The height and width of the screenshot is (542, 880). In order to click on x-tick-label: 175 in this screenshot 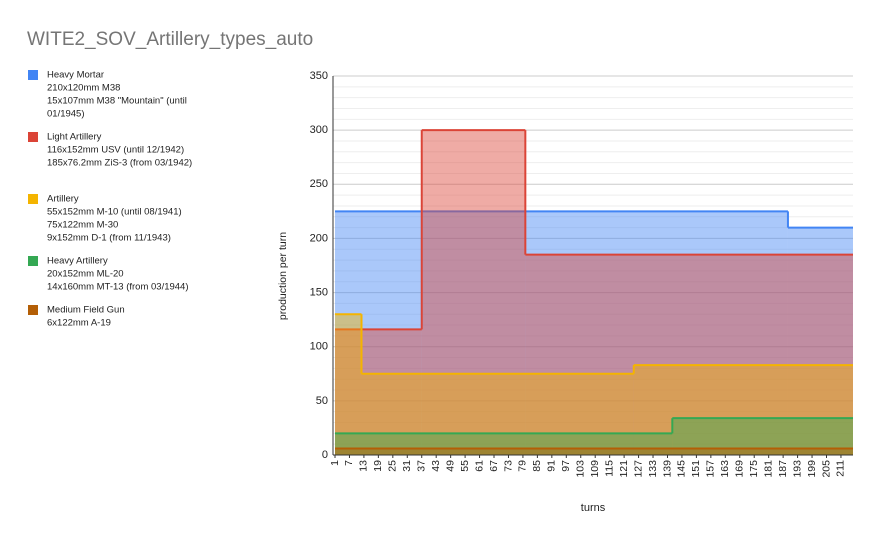, I will do `click(754, 469)`.